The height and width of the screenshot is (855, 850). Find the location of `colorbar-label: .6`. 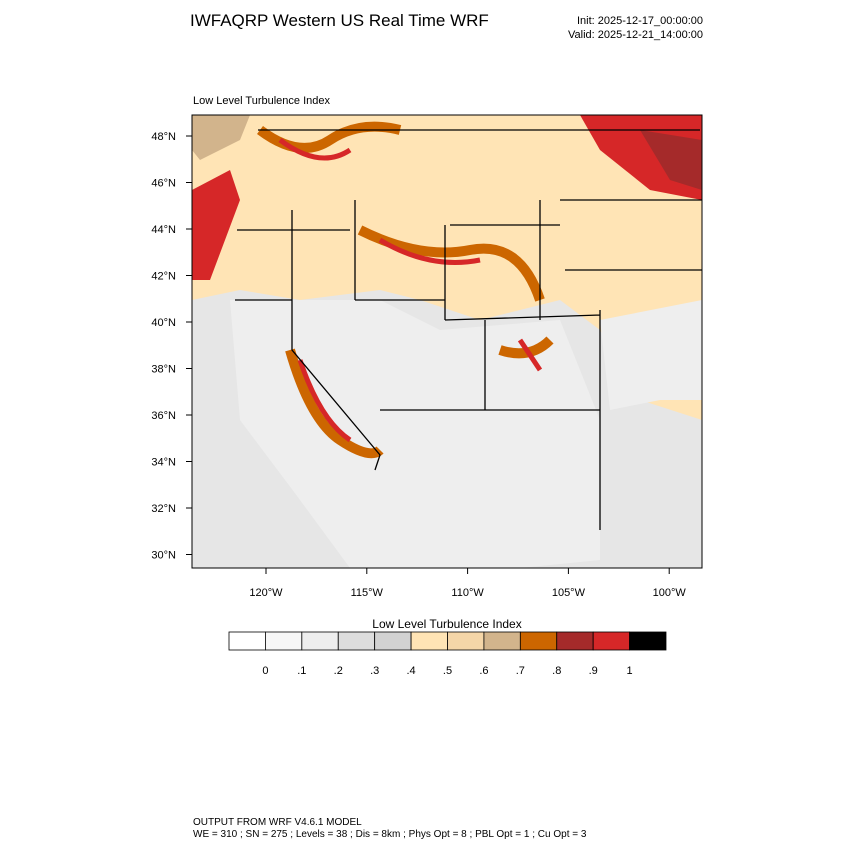

colorbar-label: .6 is located at coordinates (483, 671).